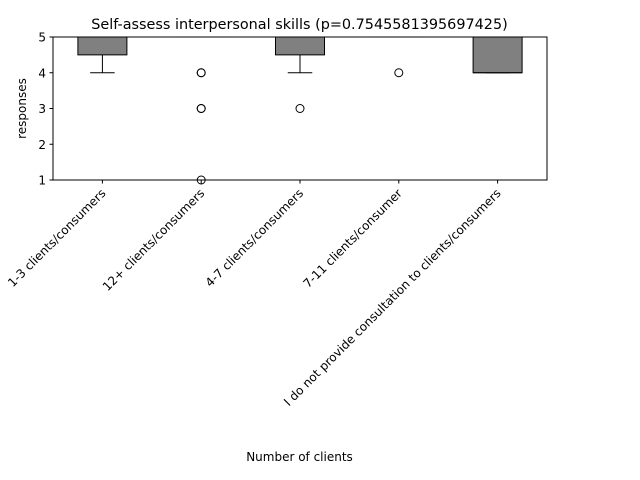  What do you see at coordinates (22, 108) in the screenshot?
I see `y-axis-label: responses` at bounding box center [22, 108].